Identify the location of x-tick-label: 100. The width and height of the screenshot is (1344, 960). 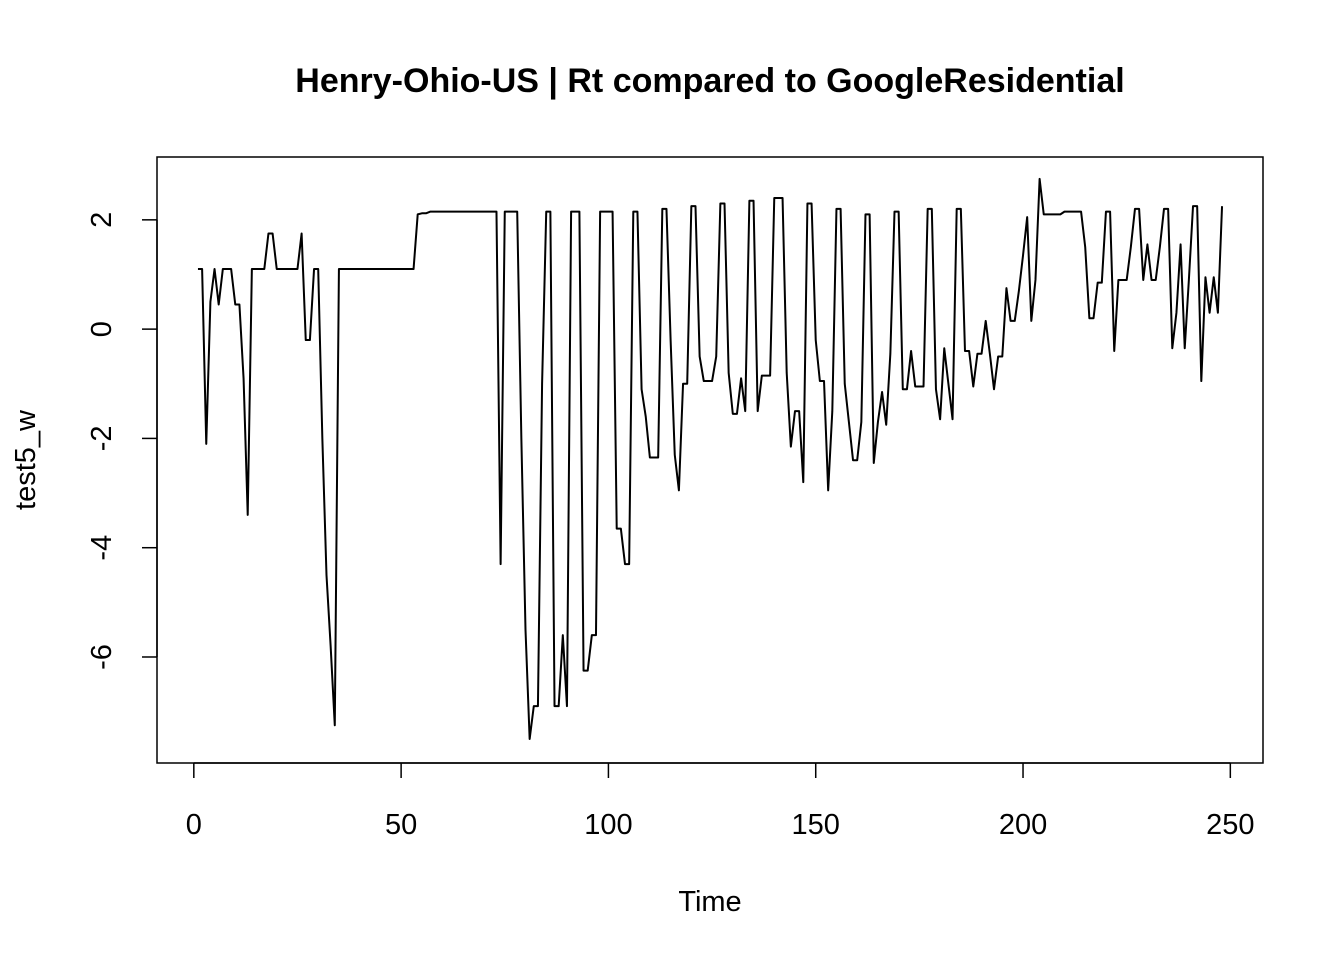
(608, 825).